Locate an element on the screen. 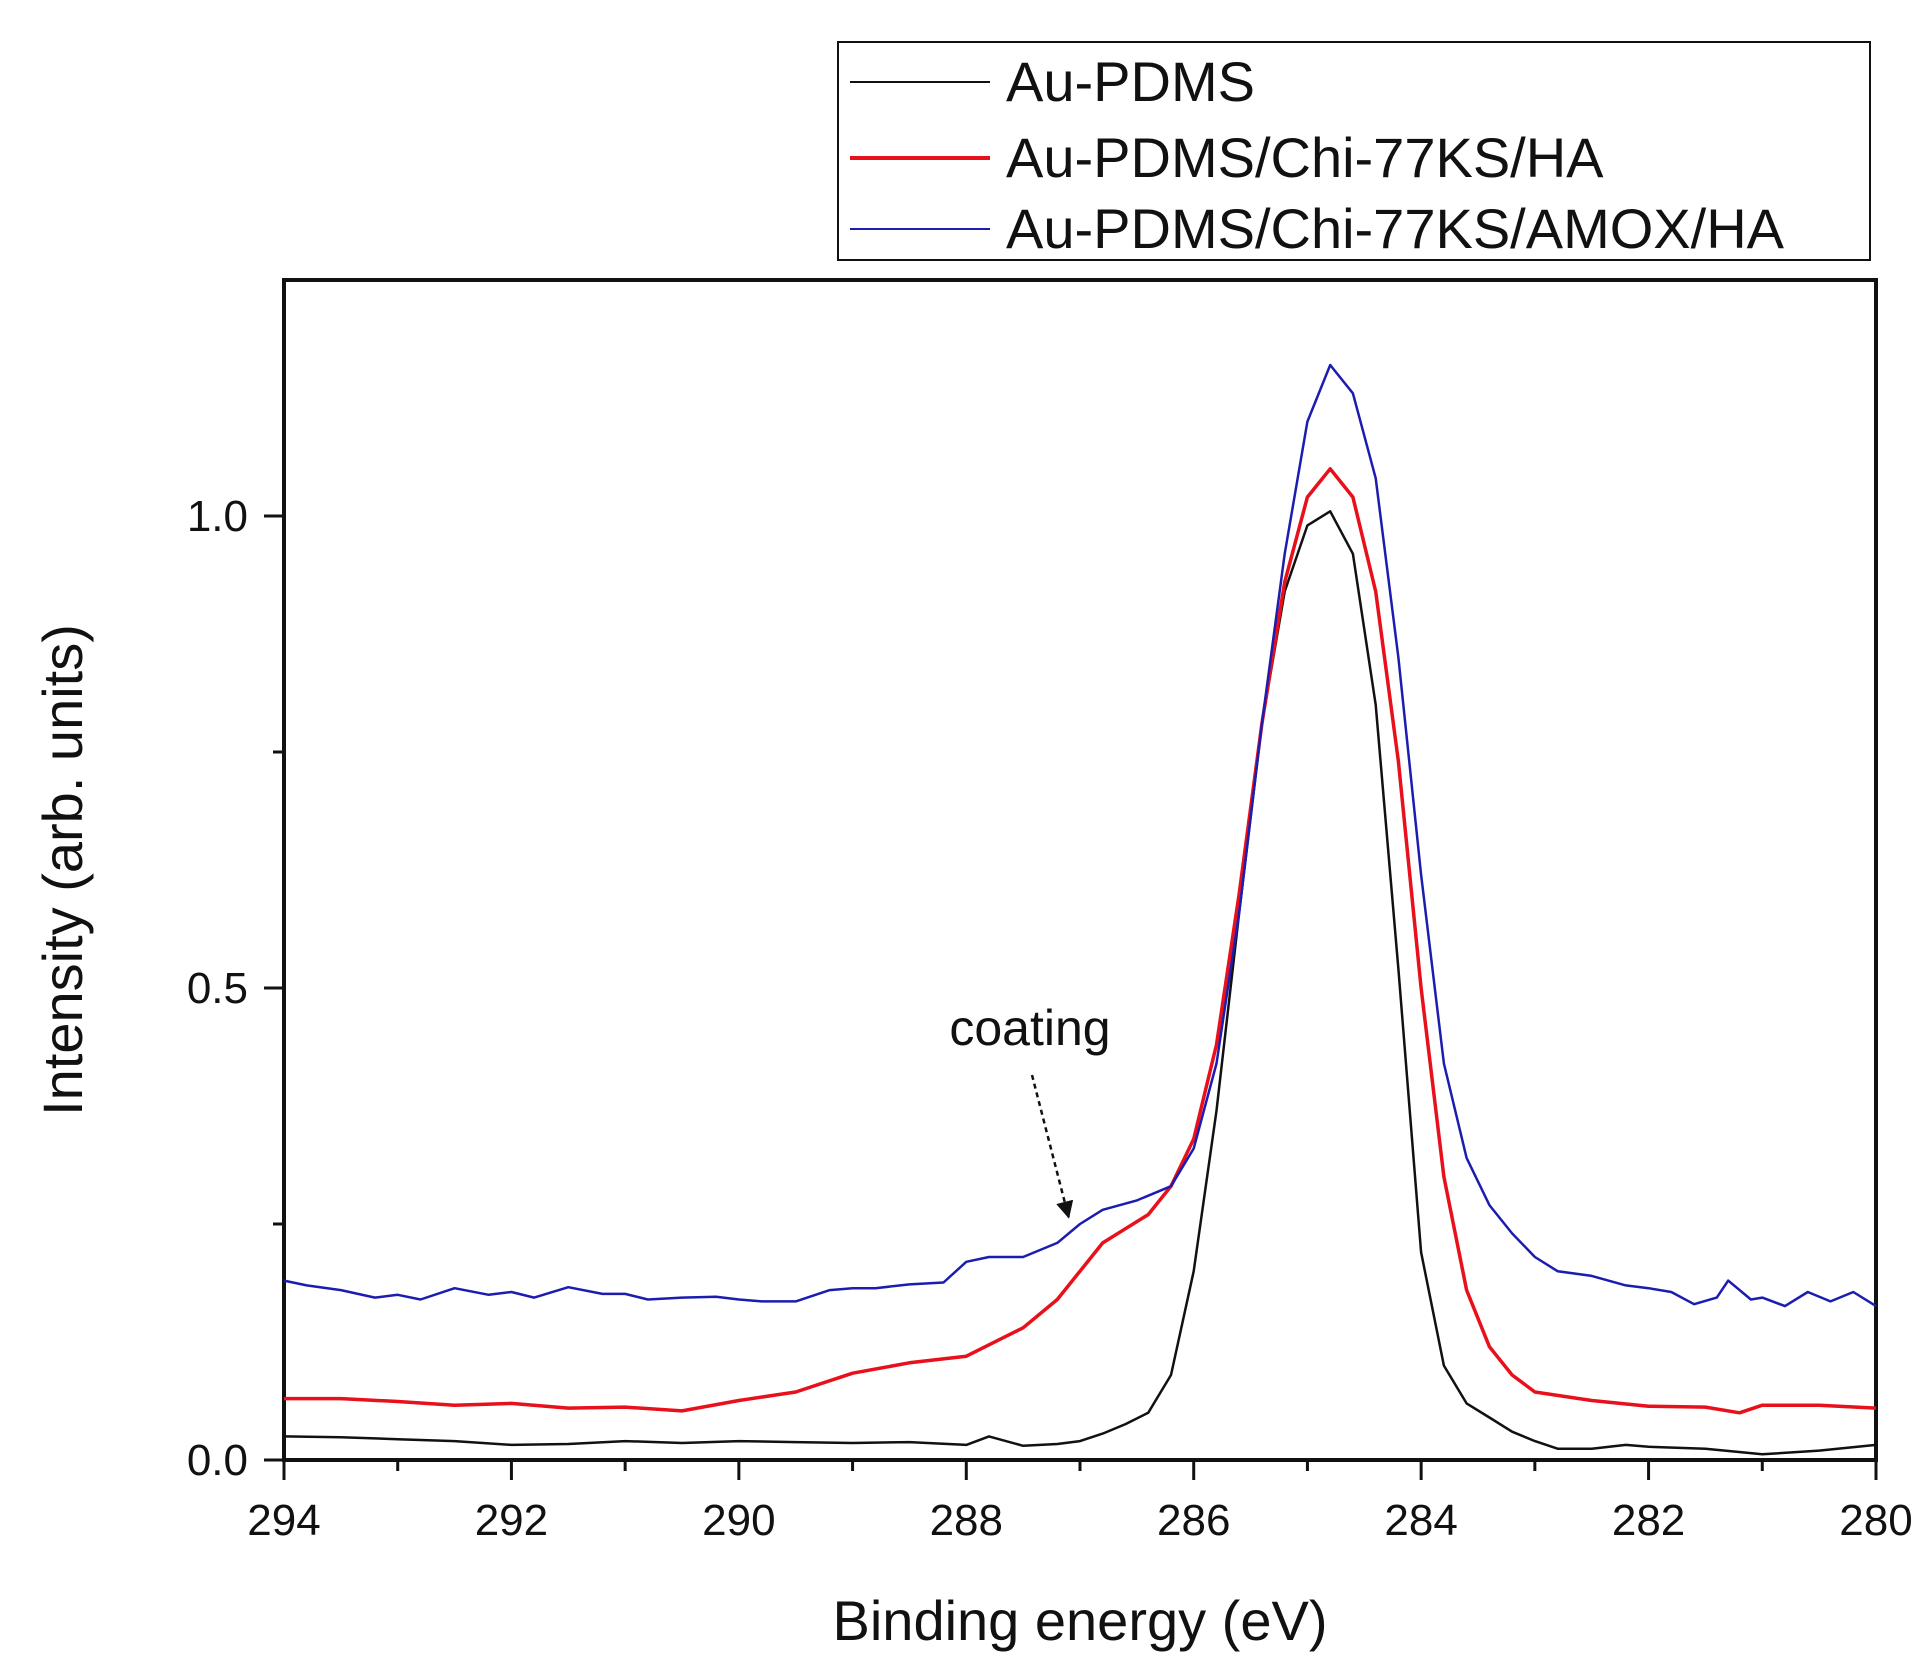 This screenshot has height=1672, width=1931. legend-label-au-pdms-chi-ha: Au-PDMS/Chi-77KS/HA is located at coordinates (1305, 157).